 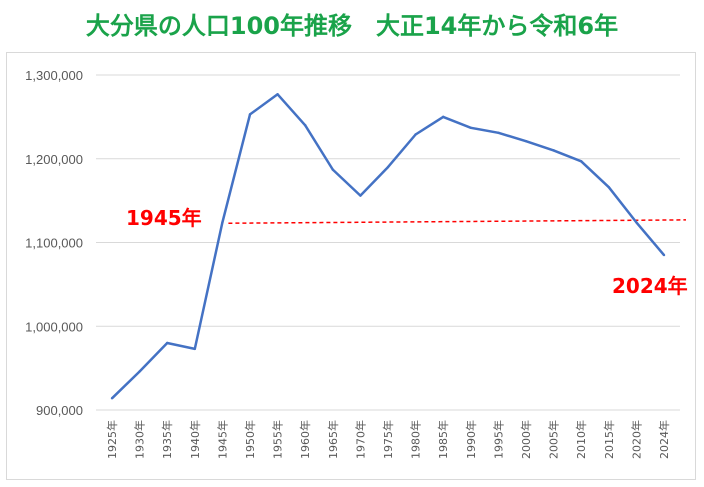 I want to click on annotation-1945: 1945年, so click(x=164, y=218).